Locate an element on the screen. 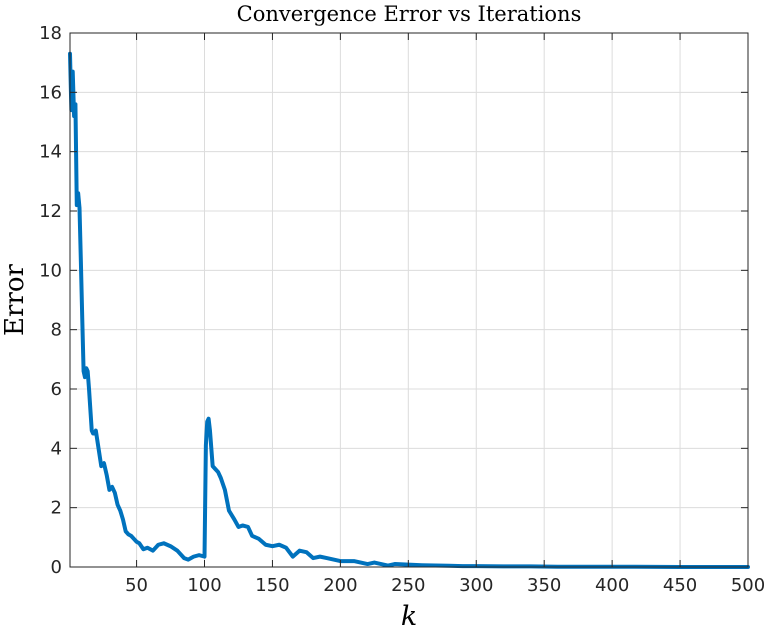  y-tick-label: 0 is located at coordinates (56, 567).